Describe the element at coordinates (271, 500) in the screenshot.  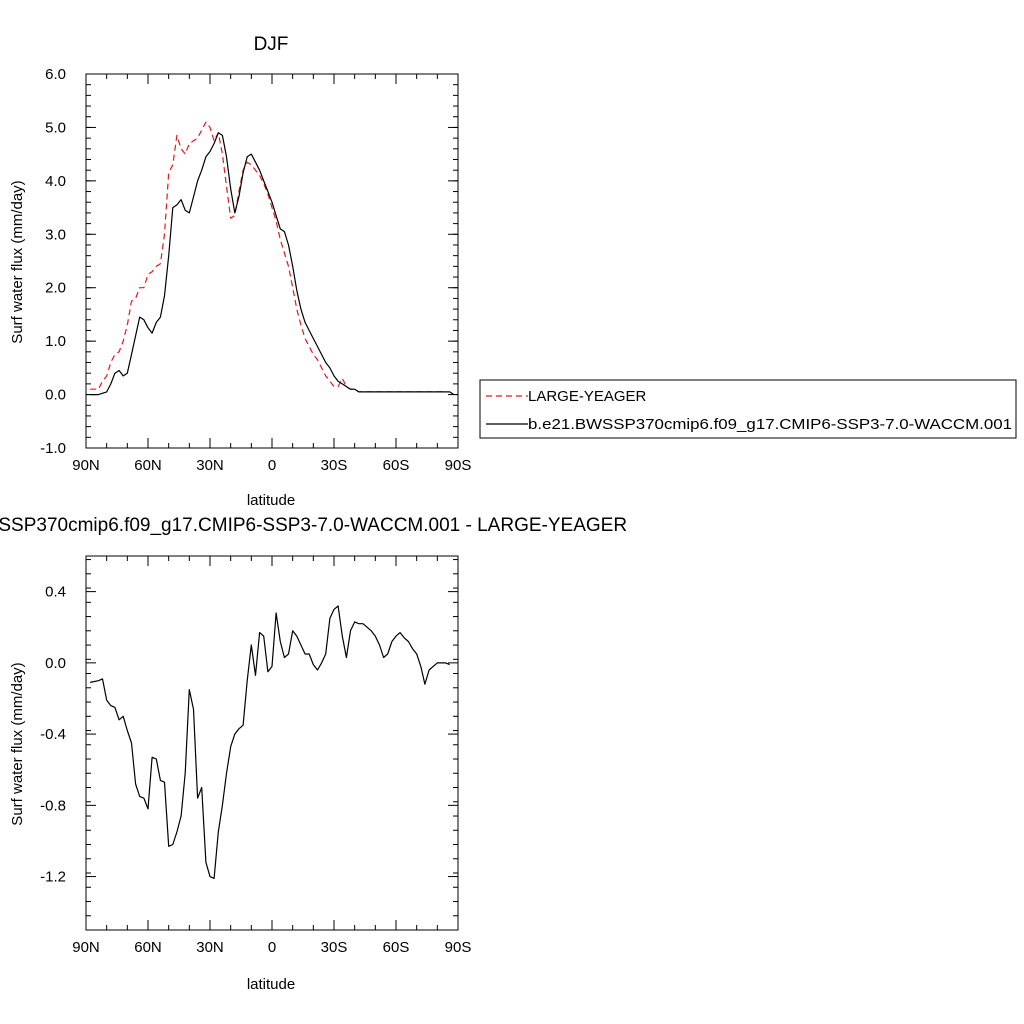
I see `panel-top-xlabel: latitude` at that location.